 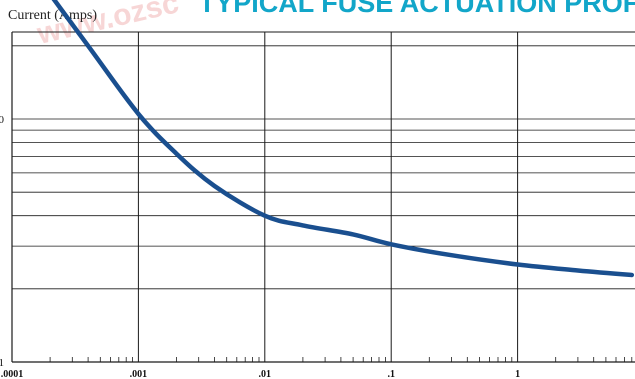 I want to click on y-tick-label: 1, so click(x=2, y=363).